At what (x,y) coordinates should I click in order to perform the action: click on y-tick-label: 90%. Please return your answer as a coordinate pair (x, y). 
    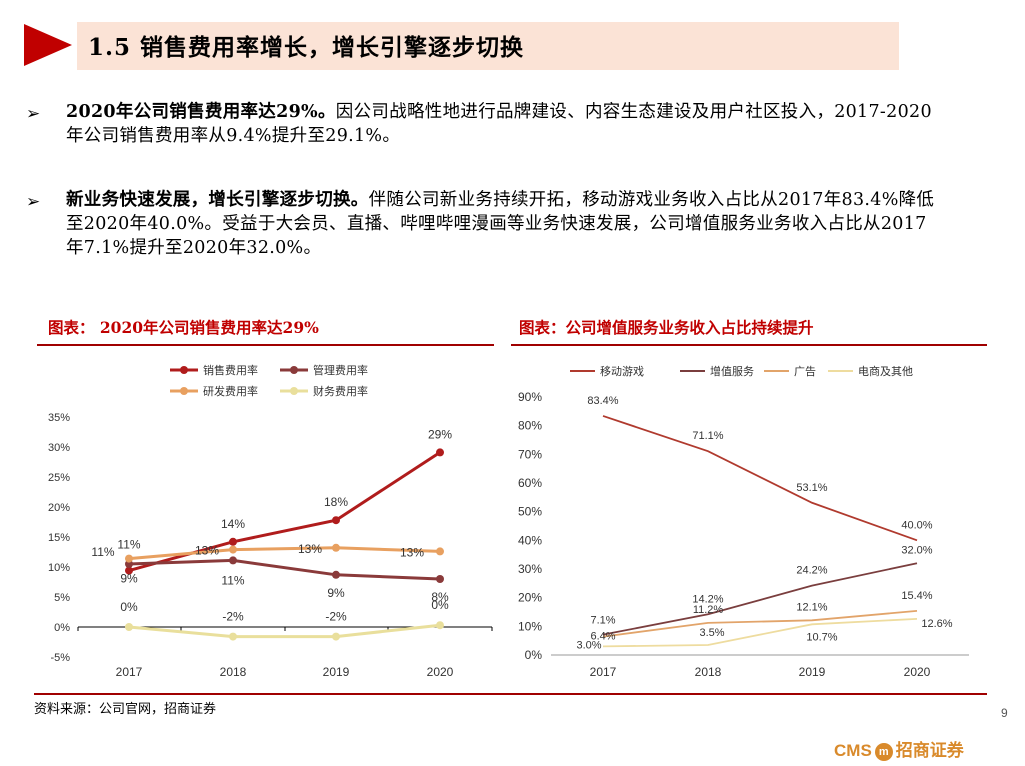
    Looking at the image, I should click on (530, 397).